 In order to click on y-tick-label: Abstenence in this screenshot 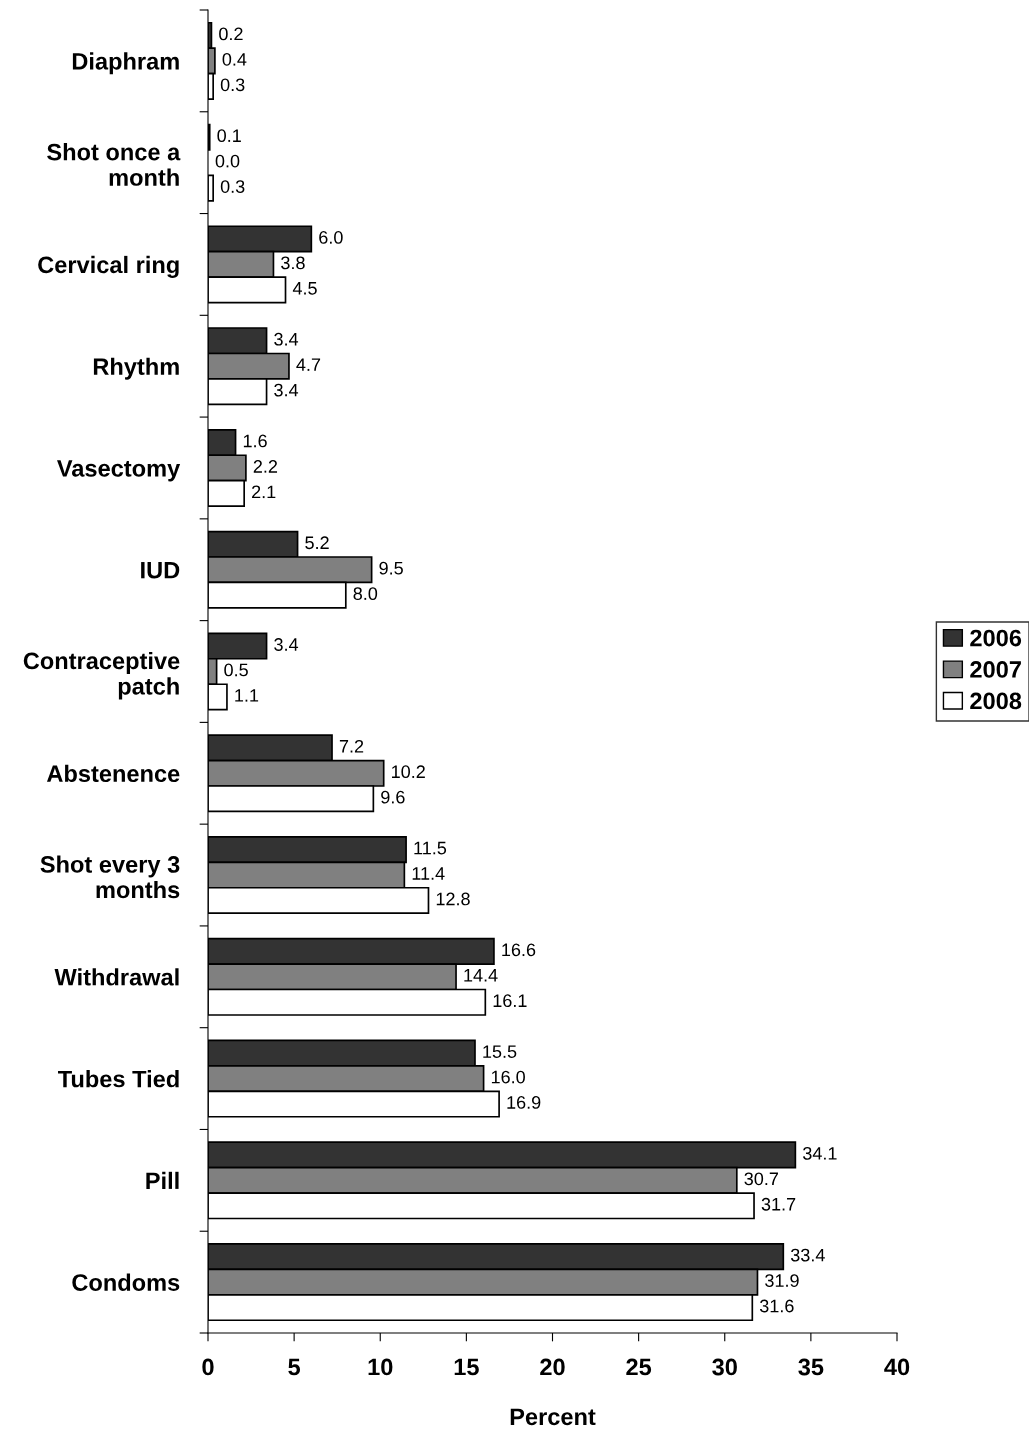, I will do `click(113, 773)`.